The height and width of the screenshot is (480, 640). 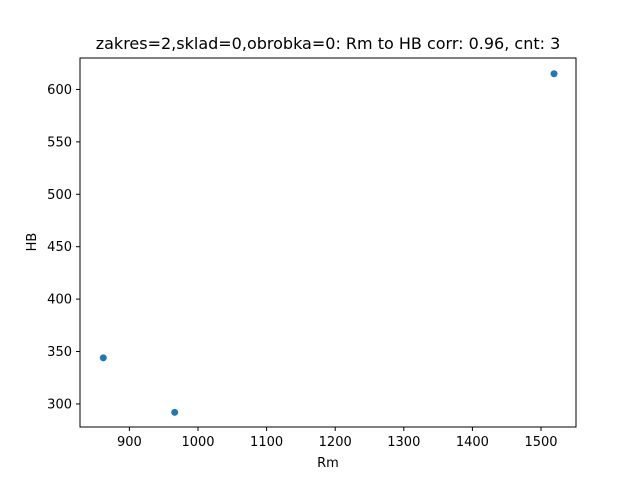 I want to click on x-axis-ticks: 900 1000 1100 1200 1300 1400 1500, so click(x=337, y=438).